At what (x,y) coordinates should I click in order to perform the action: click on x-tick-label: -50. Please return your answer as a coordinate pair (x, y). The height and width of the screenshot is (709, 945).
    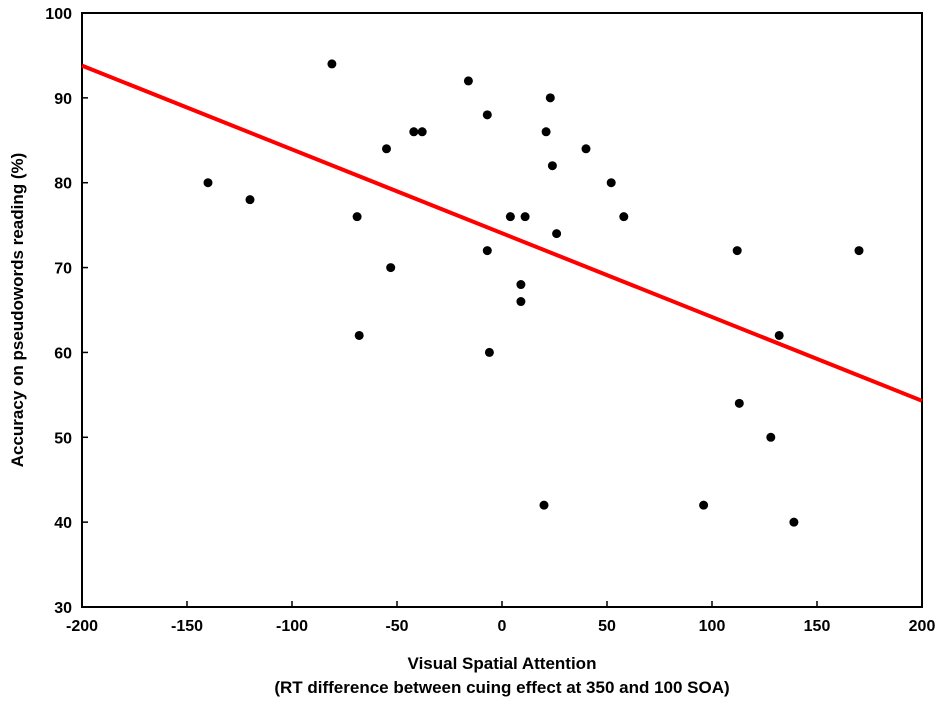
    Looking at the image, I should click on (396, 626).